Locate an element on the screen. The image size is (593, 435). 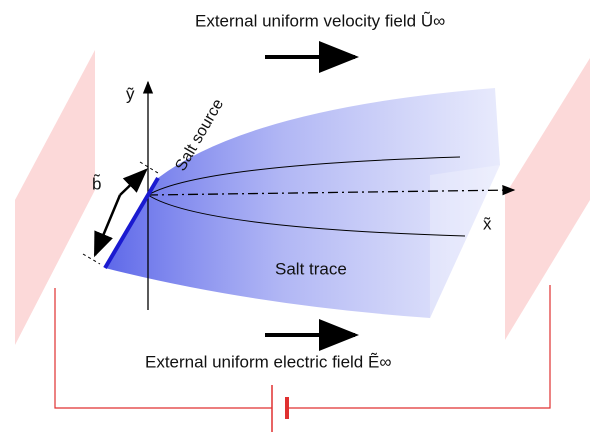
plume-face is located at coordinates (465, 241).